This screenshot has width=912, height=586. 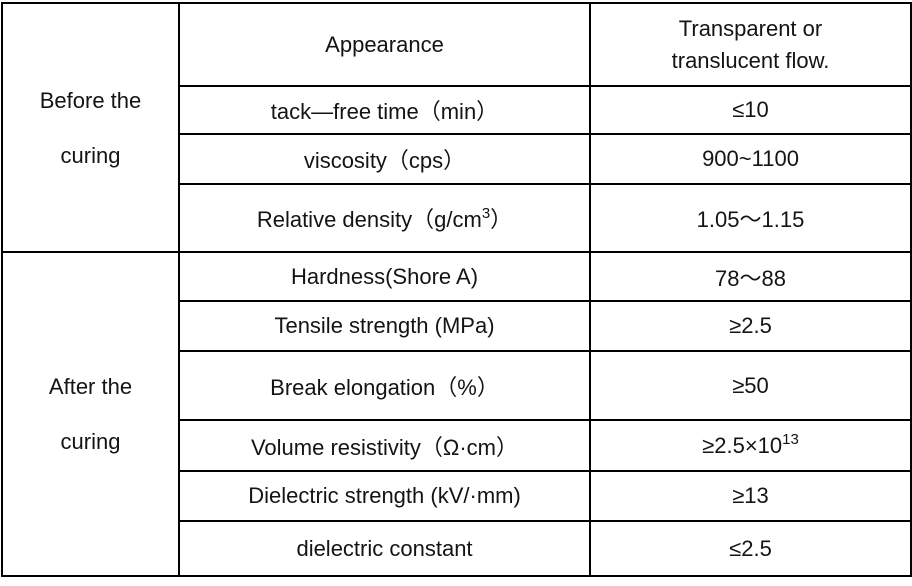 What do you see at coordinates (90, 127) in the screenshot?
I see `group-cell-before-curing: Before the curing` at bounding box center [90, 127].